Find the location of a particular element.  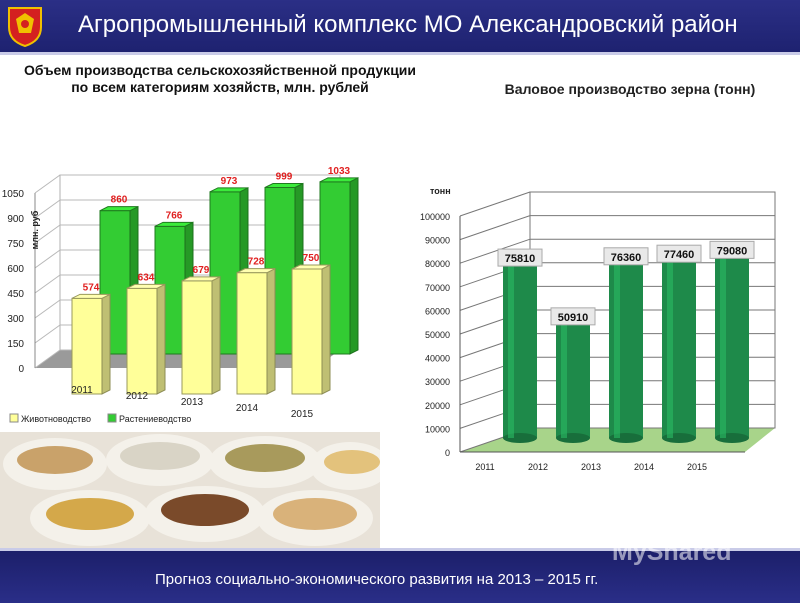

legend-label-zhivotnovodstvo: Животноводство is located at coordinates (56, 419).